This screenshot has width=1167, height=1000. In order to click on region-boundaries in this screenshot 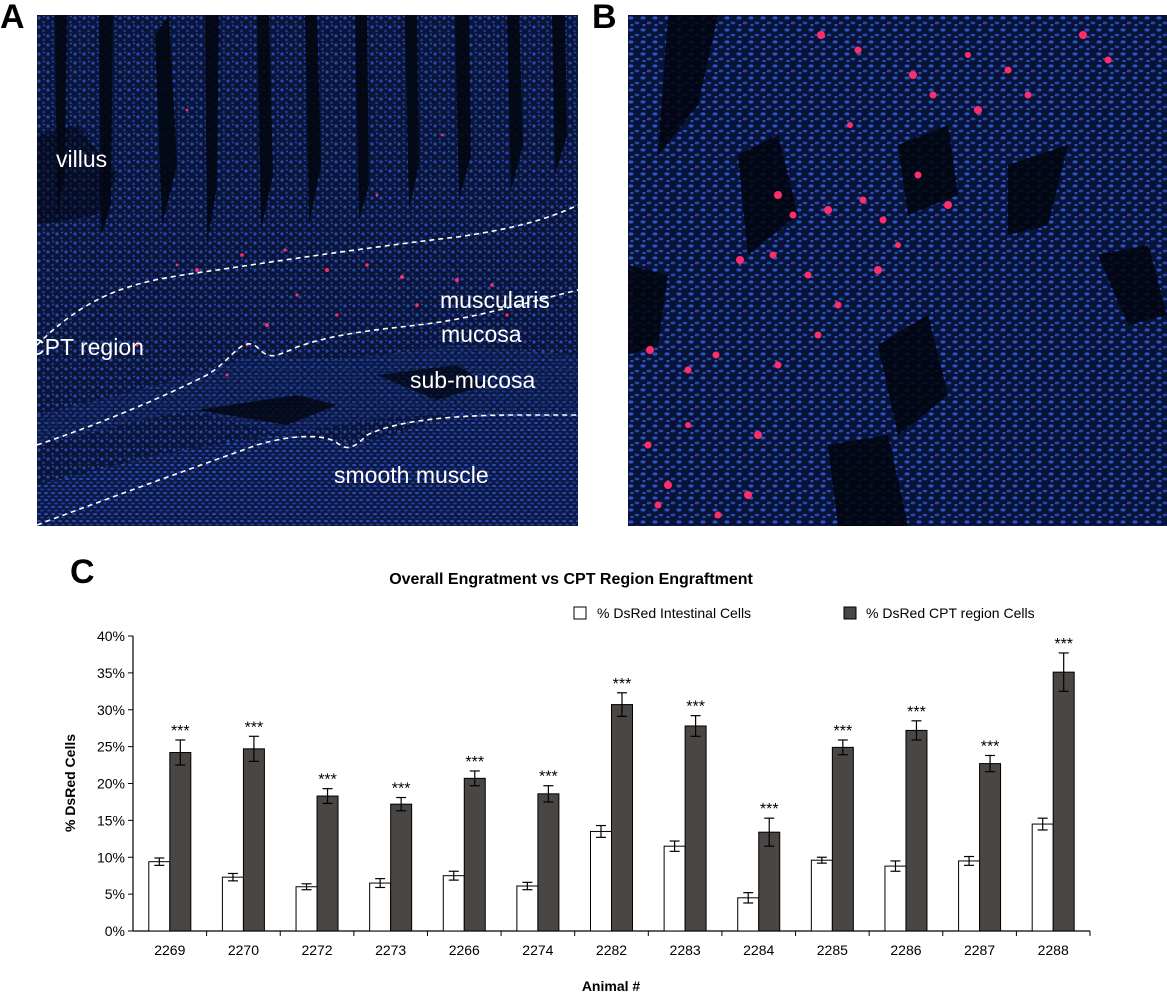, I will do `click(307, 365)`.